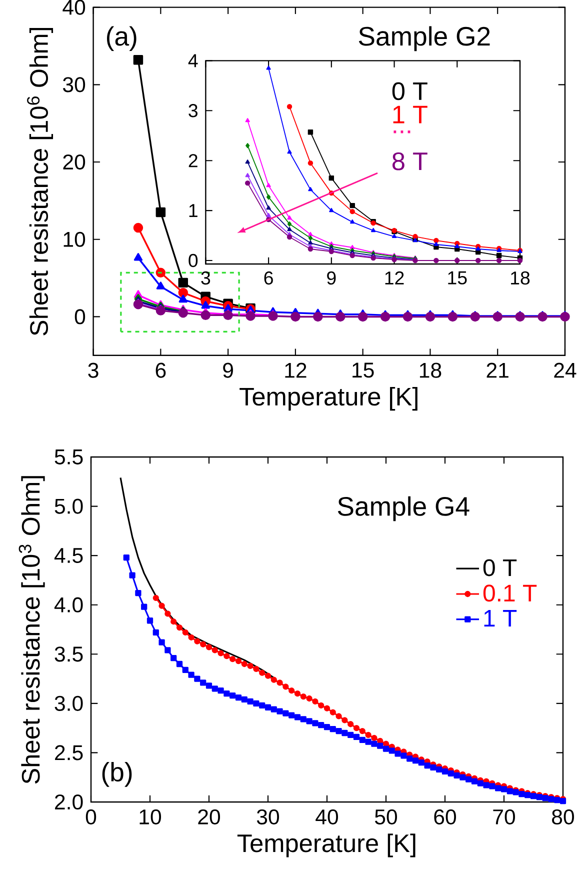 Image resolution: width=577 pixels, height=876 pixels. What do you see at coordinates (504, 816) in the screenshot?
I see `x-tick-label: 70` at bounding box center [504, 816].